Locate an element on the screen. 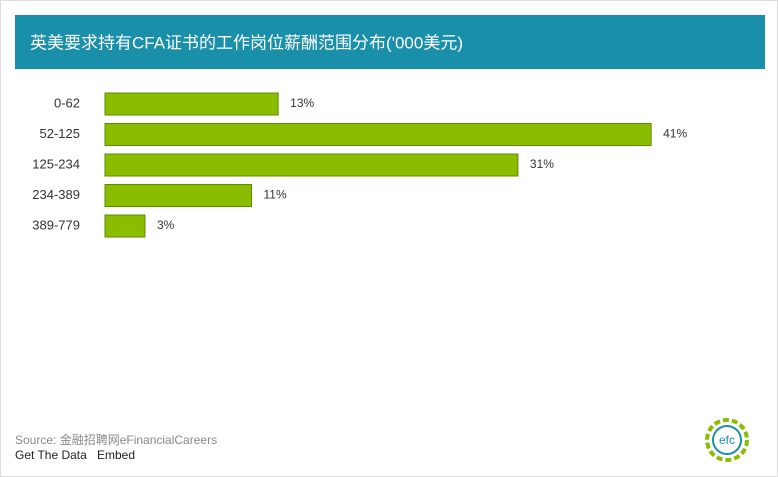 Image resolution: width=778 pixels, height=477 pixels. category-label: 234-389 is located at coordinates (56, 194).